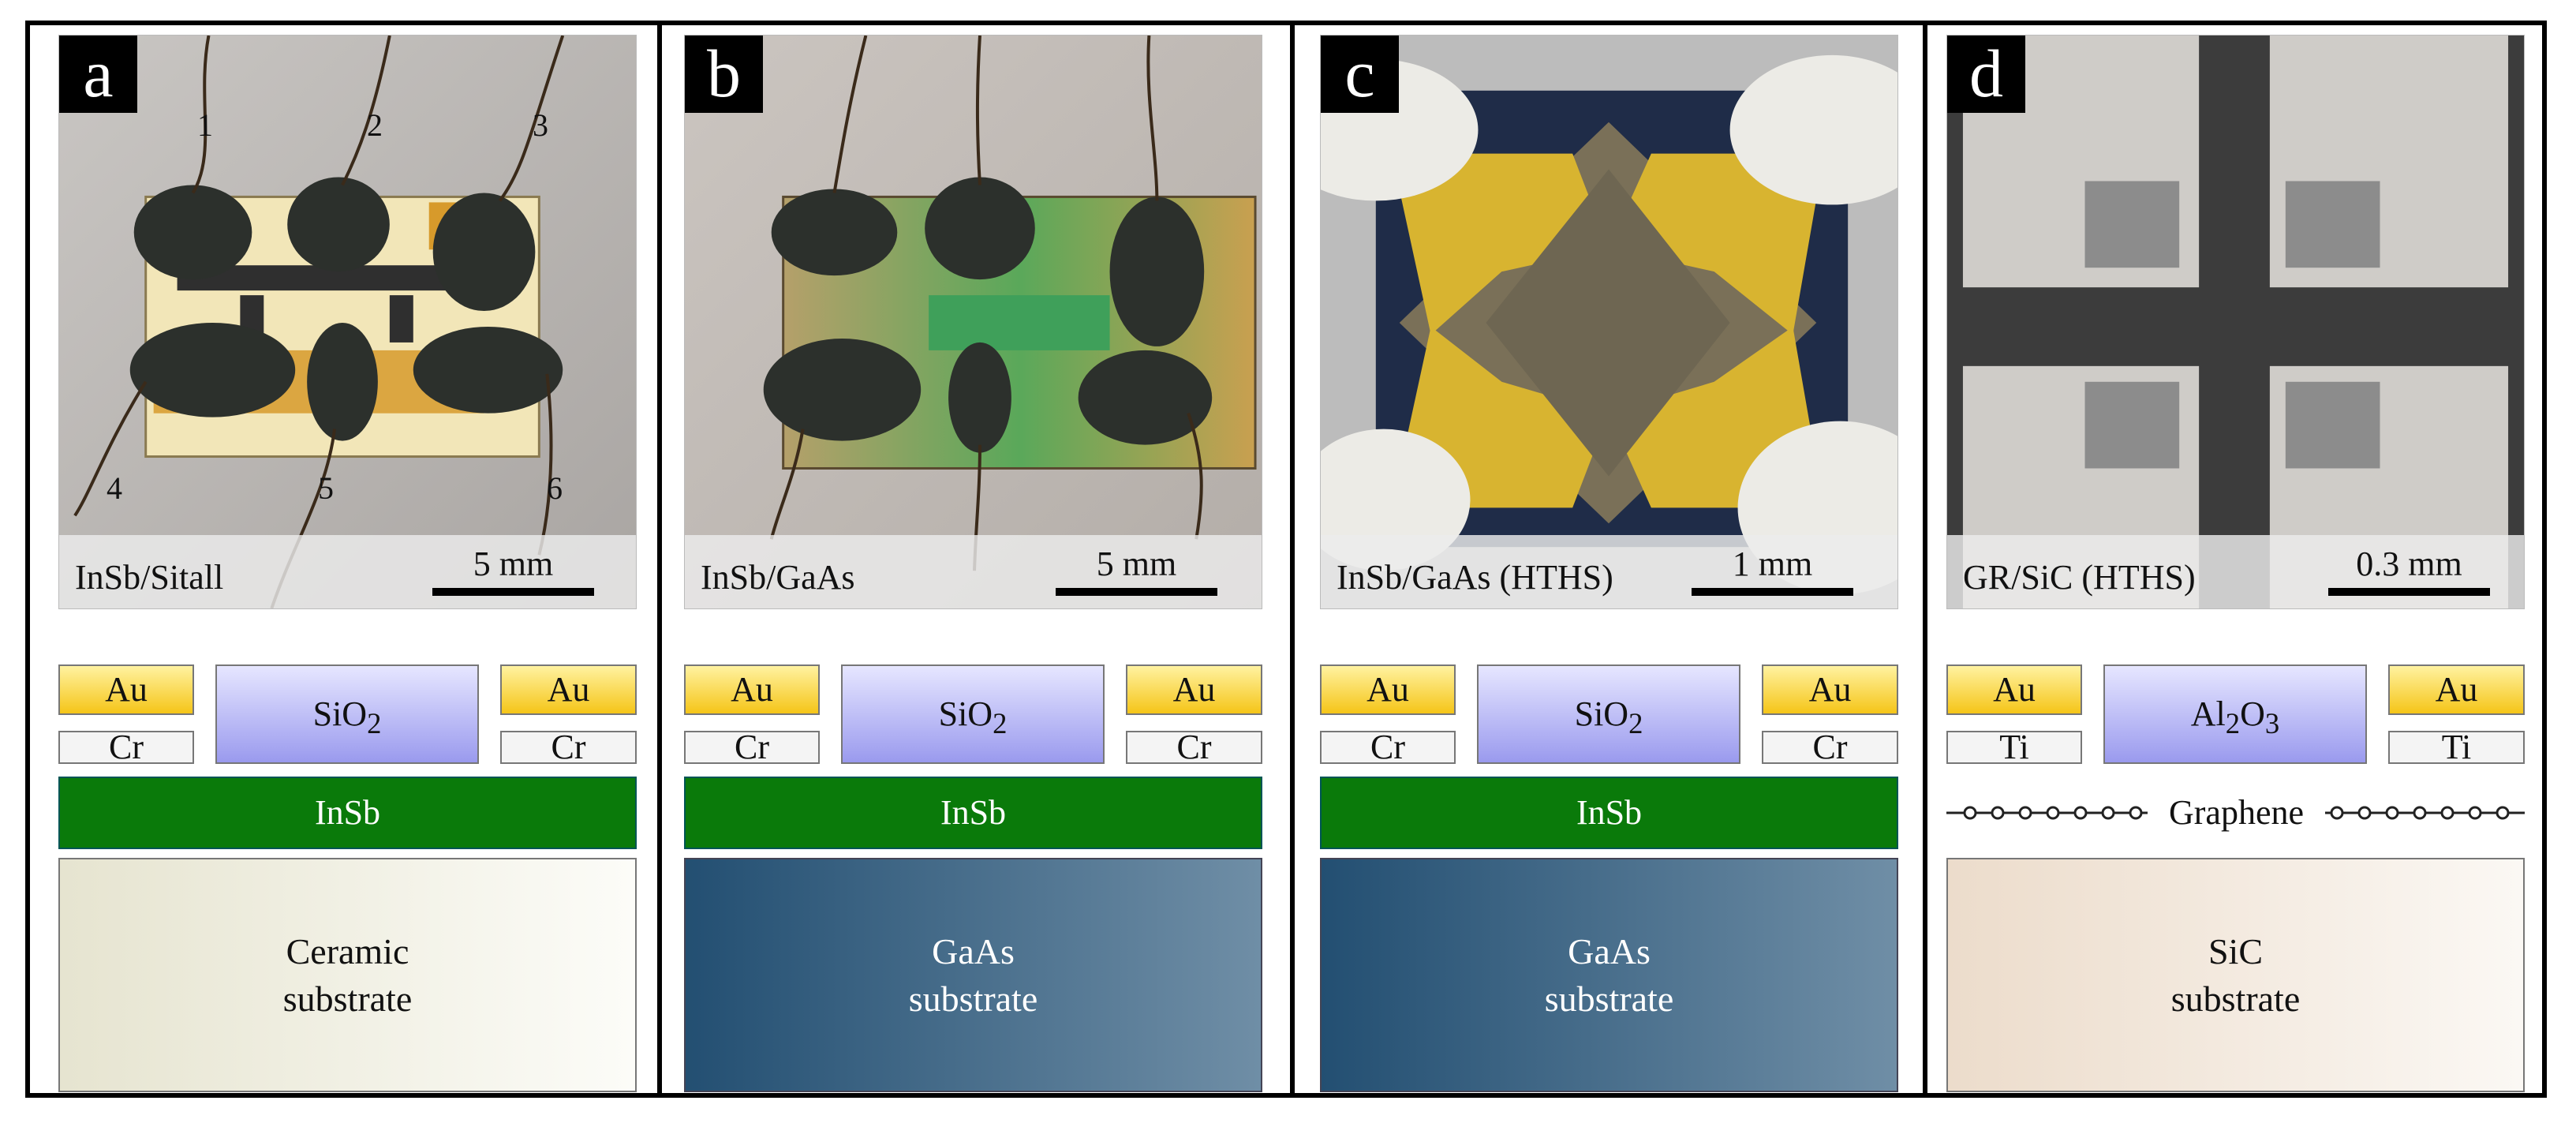  I want to click on substrate-sic: SiC substrate, so click(2235, 975).